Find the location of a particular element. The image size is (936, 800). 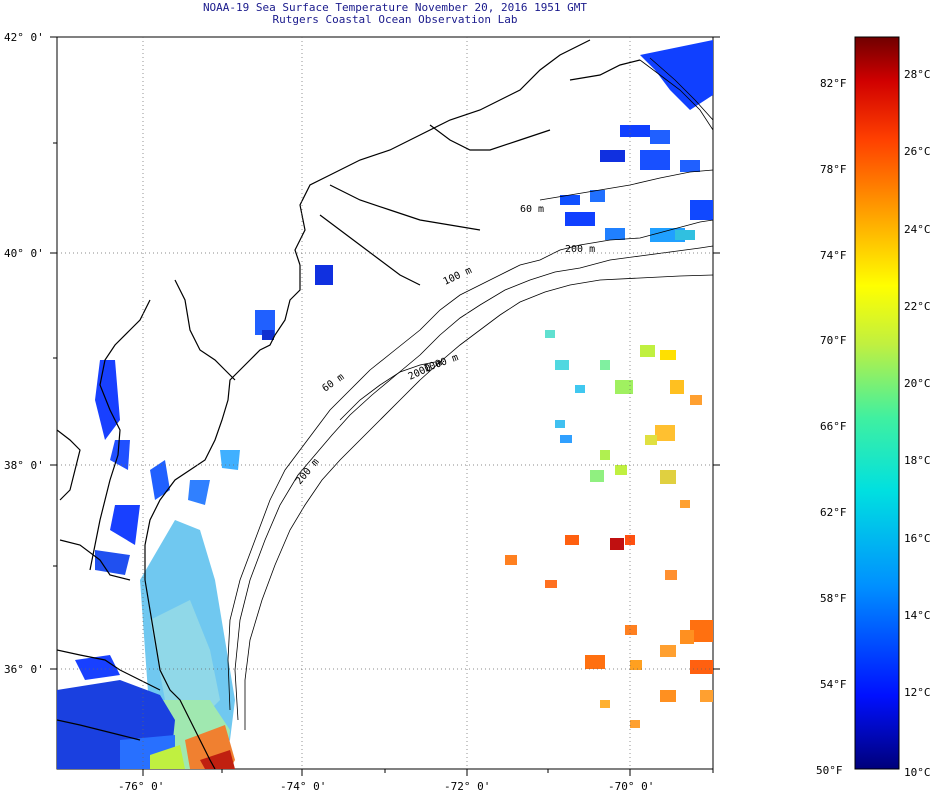

cb-c-26: 26°C is located at coordinates (917, 151).